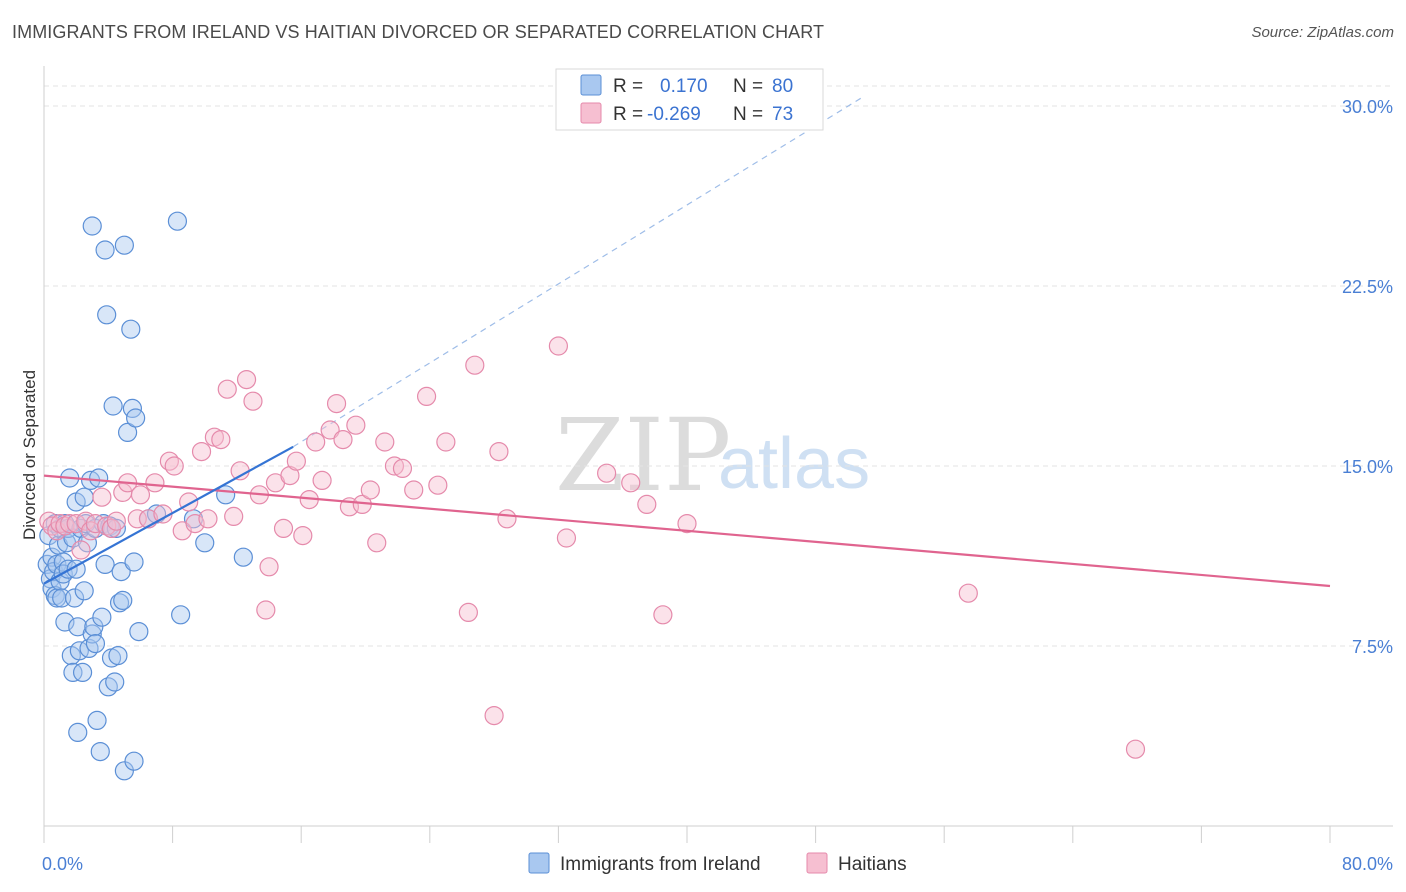  I want to click on series-legend-swatch-haiti, so click(817, 863).